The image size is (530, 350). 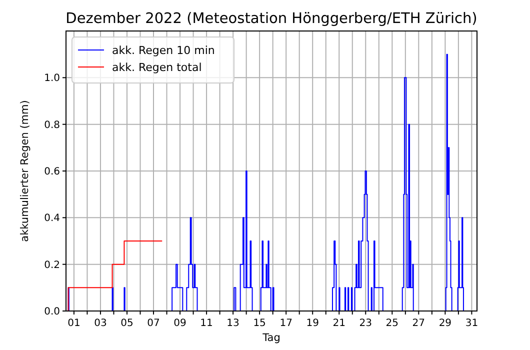 I want to click on x-tick-label: 19, so click(x=312, y=323).